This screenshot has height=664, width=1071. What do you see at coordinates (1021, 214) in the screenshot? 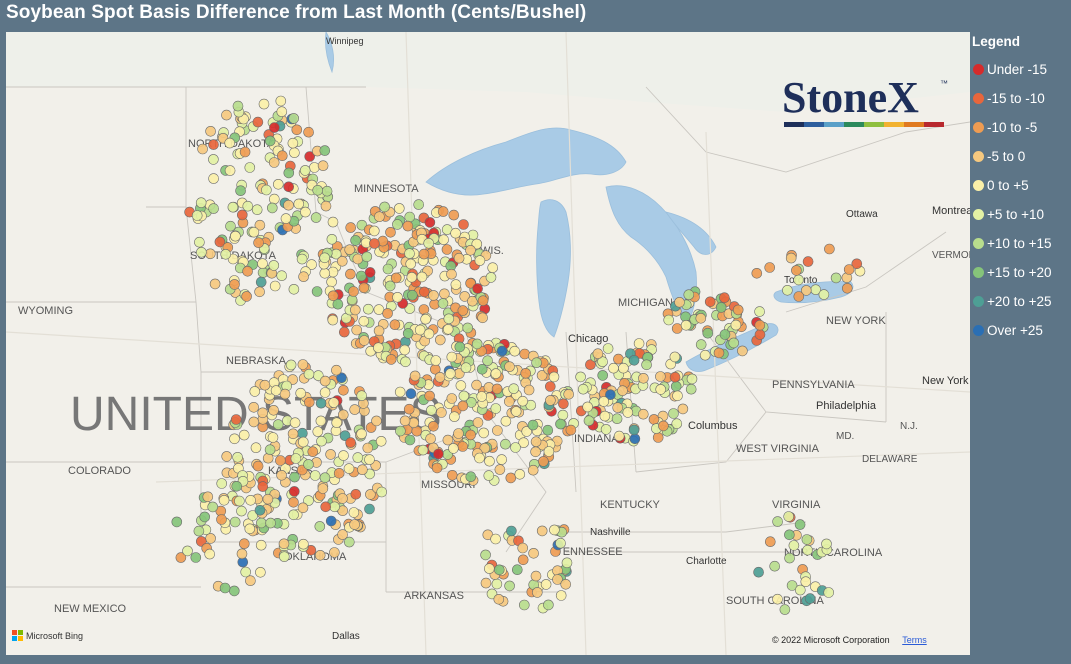
I see `legend-item: +5 to +10` at bounding box center [1021, 214].